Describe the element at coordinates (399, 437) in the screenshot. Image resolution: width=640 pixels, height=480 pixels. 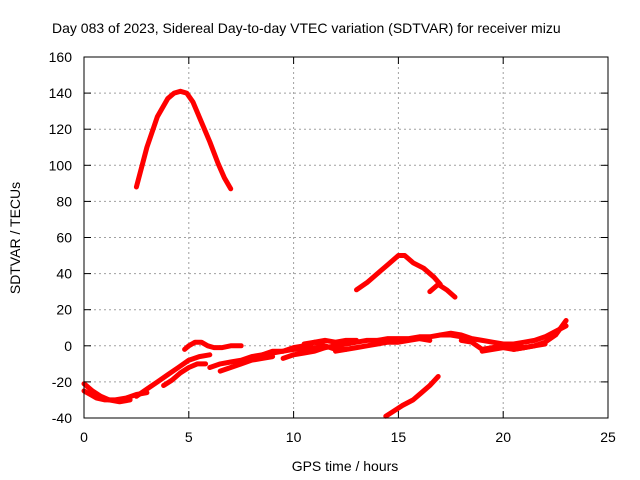
I see `x-tick-label: 15` at that location.